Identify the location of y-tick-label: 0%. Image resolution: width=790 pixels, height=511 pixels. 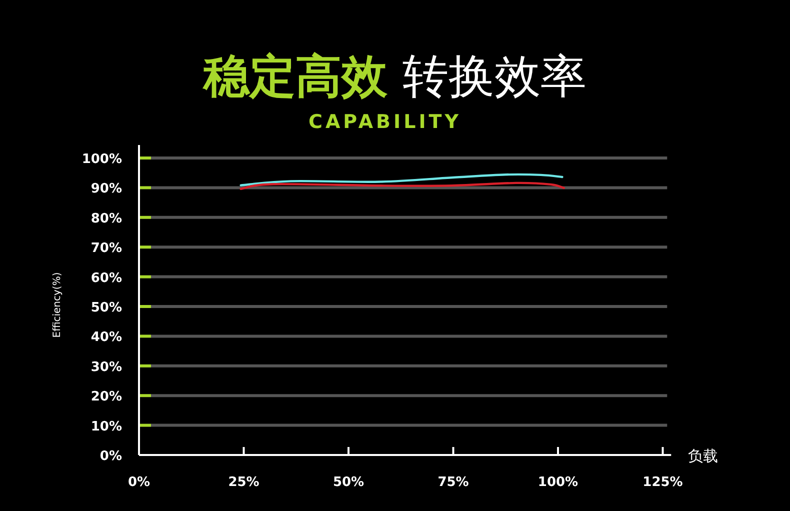
(111, 456).